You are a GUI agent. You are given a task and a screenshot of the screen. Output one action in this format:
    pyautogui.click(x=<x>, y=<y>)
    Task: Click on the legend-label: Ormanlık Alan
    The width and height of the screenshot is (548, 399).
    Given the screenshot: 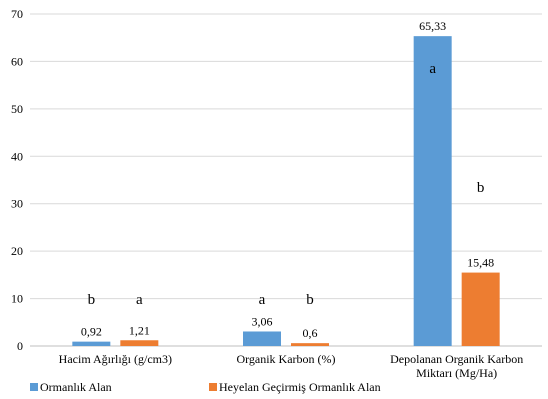 What is the action you would take?
    pyautogui.click(x=76, y=387)
    